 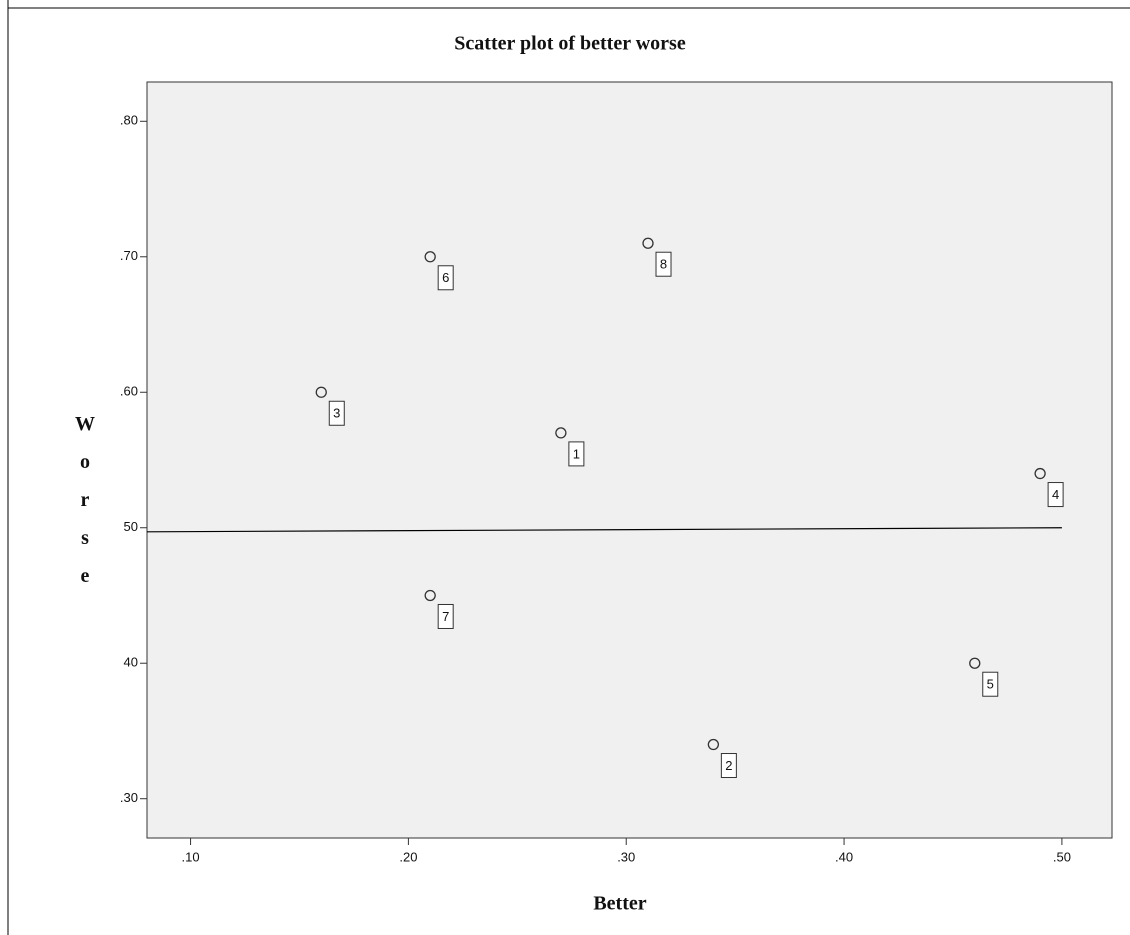 What do you see at coordinates (129, 797) in the screenshot?
I see `y-tick-label: .30` at bounding box center [129, 797].